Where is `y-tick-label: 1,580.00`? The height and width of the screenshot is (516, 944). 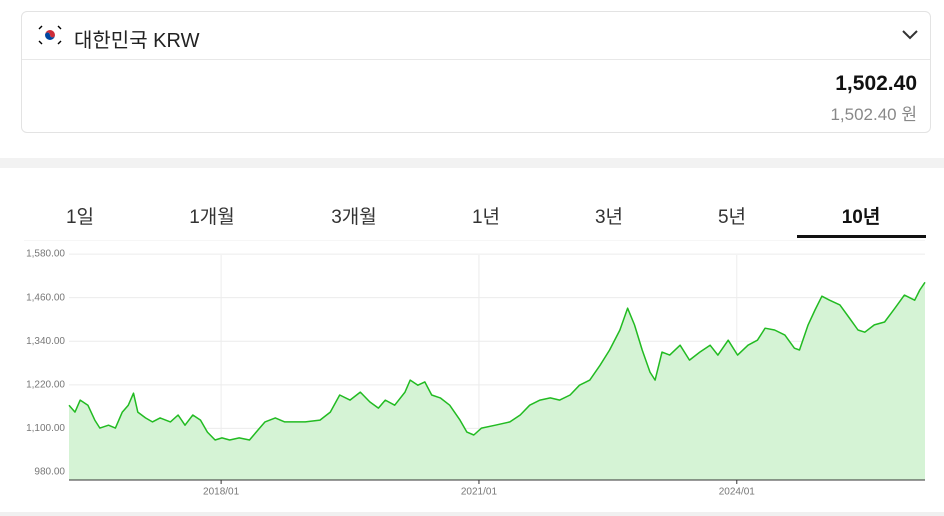
y-tick-label: 1,580.00 is located at coordinates (45, 254).